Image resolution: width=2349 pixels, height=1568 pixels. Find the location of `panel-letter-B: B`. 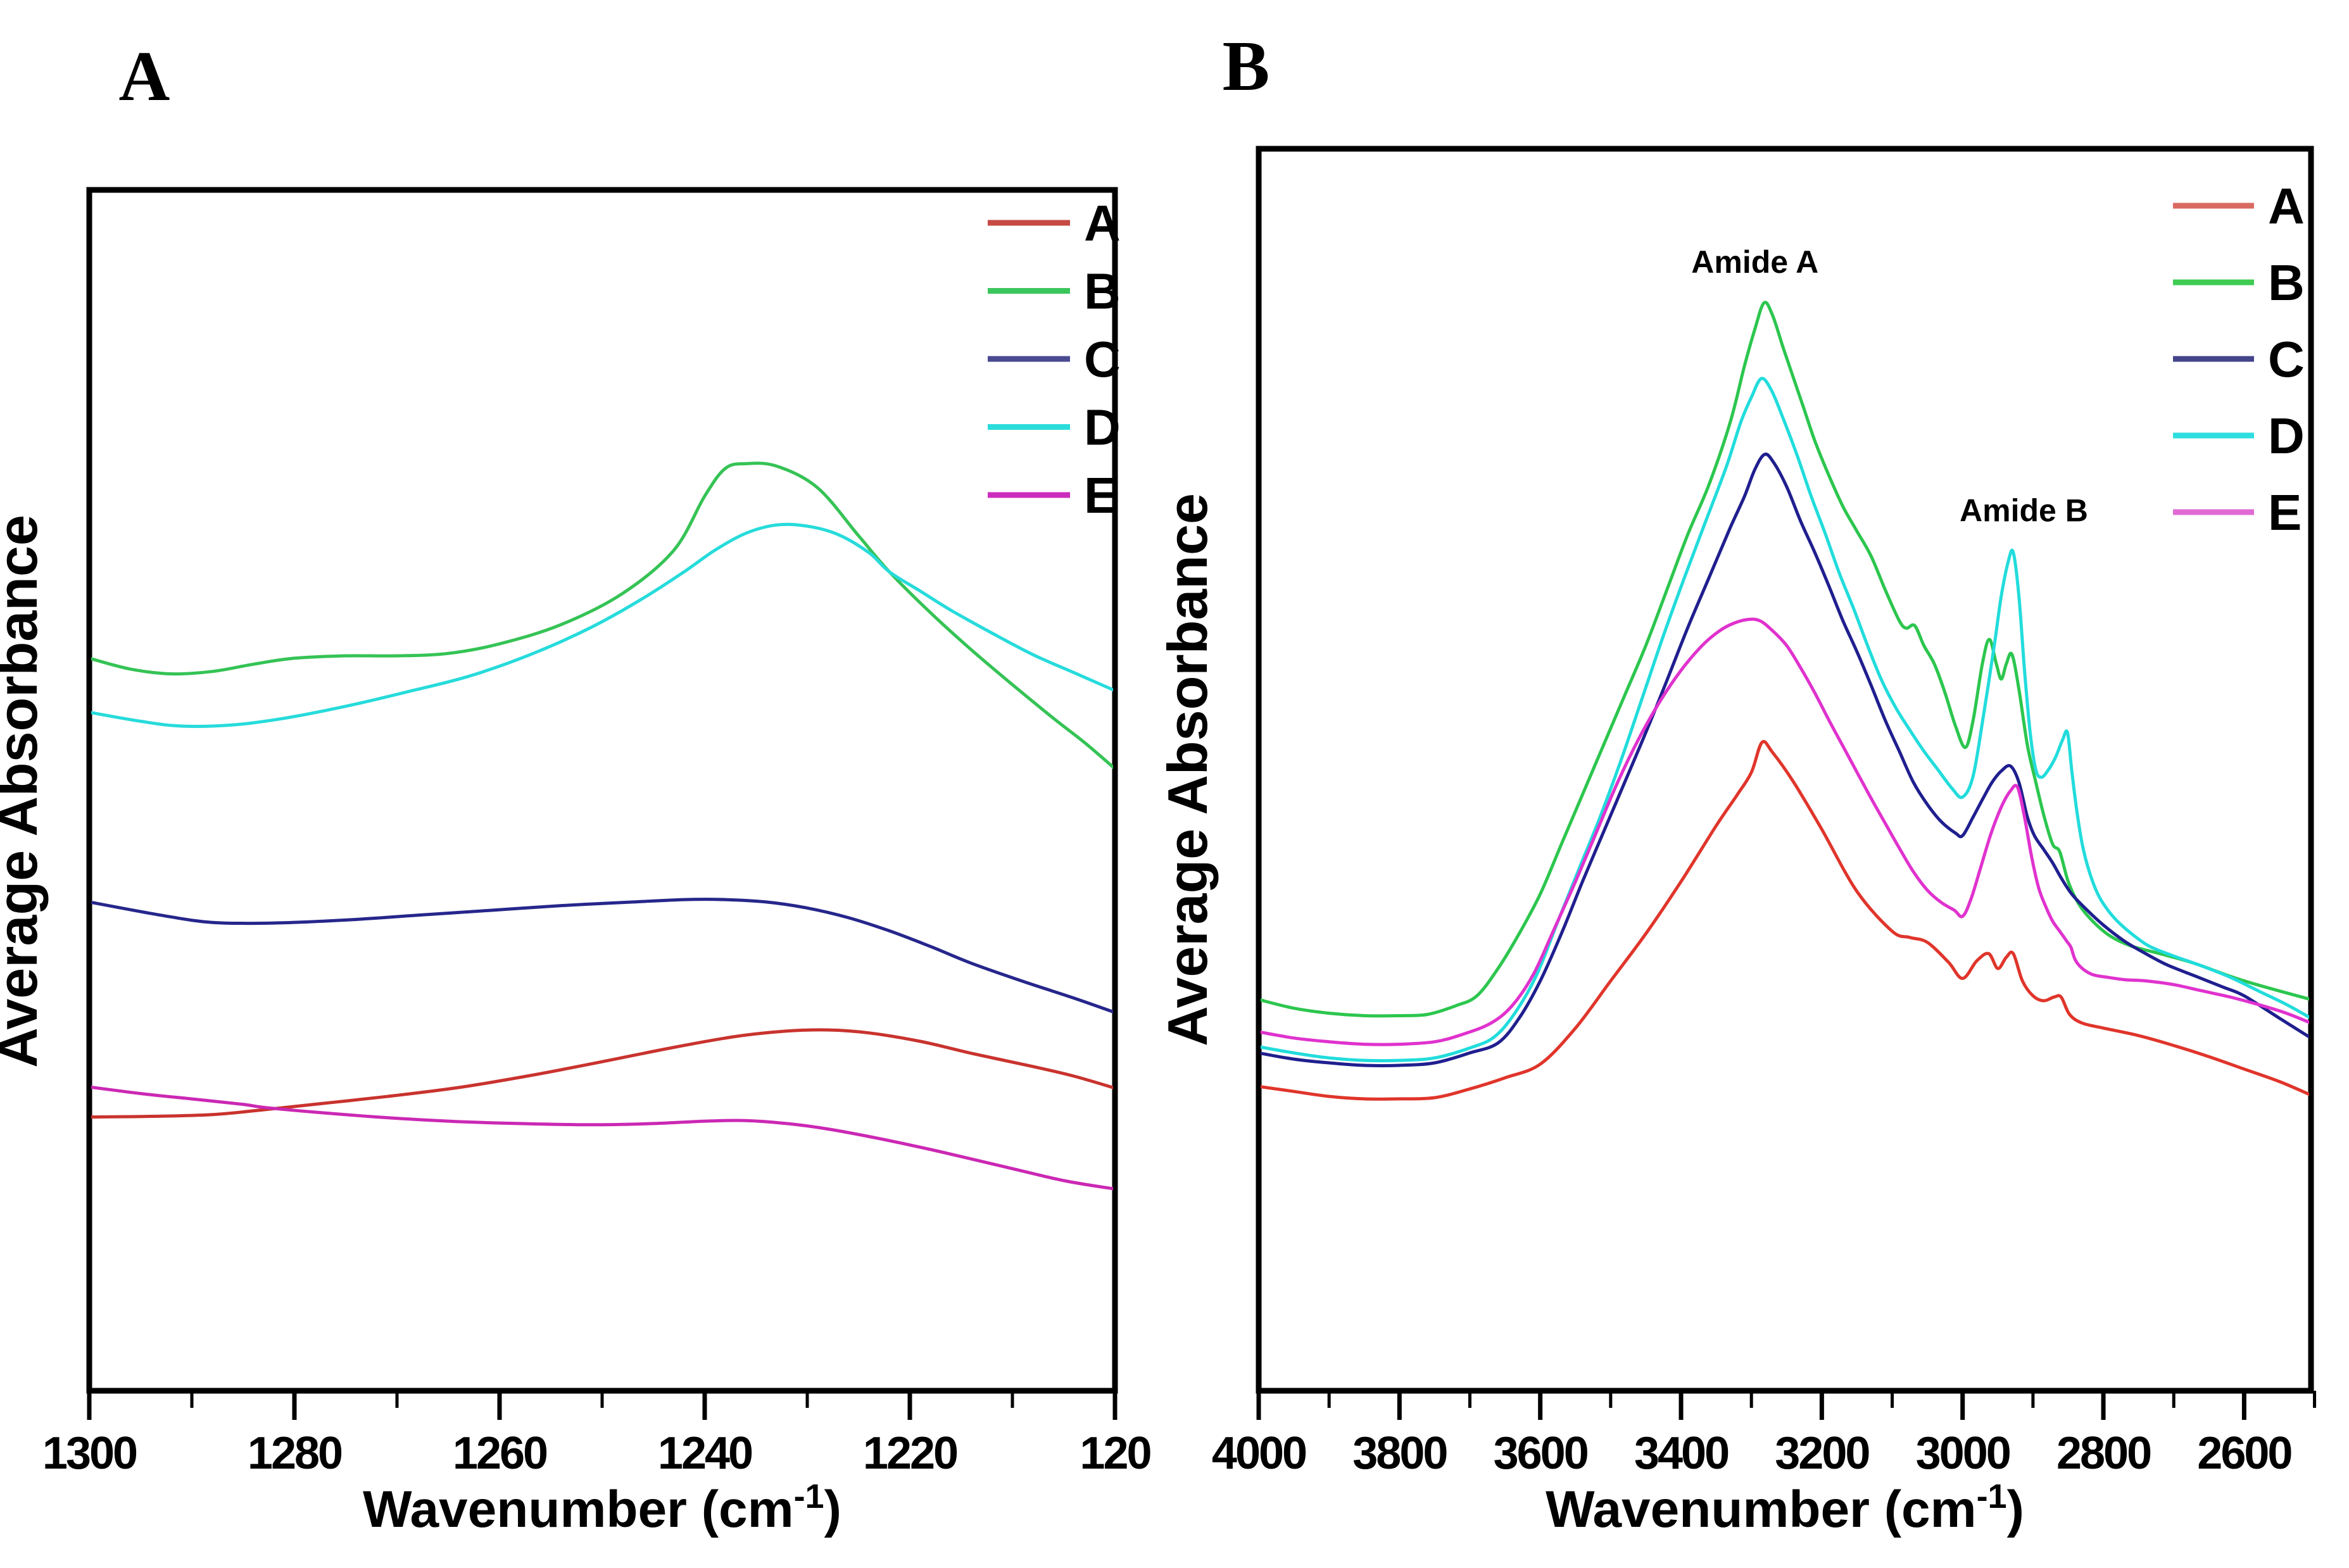

panel-letter-B: B is located at coordinates (1246, 66).